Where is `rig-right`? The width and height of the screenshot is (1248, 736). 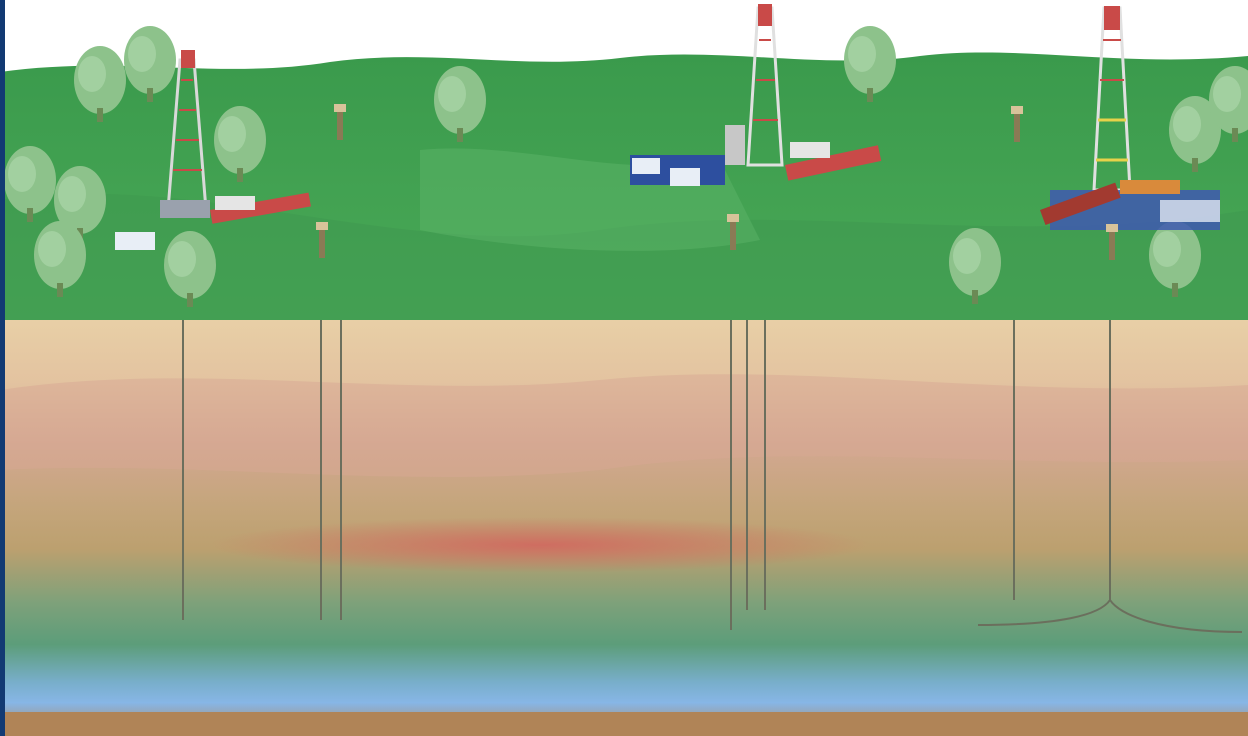
rig-right is located at coordinates (1130, 118).